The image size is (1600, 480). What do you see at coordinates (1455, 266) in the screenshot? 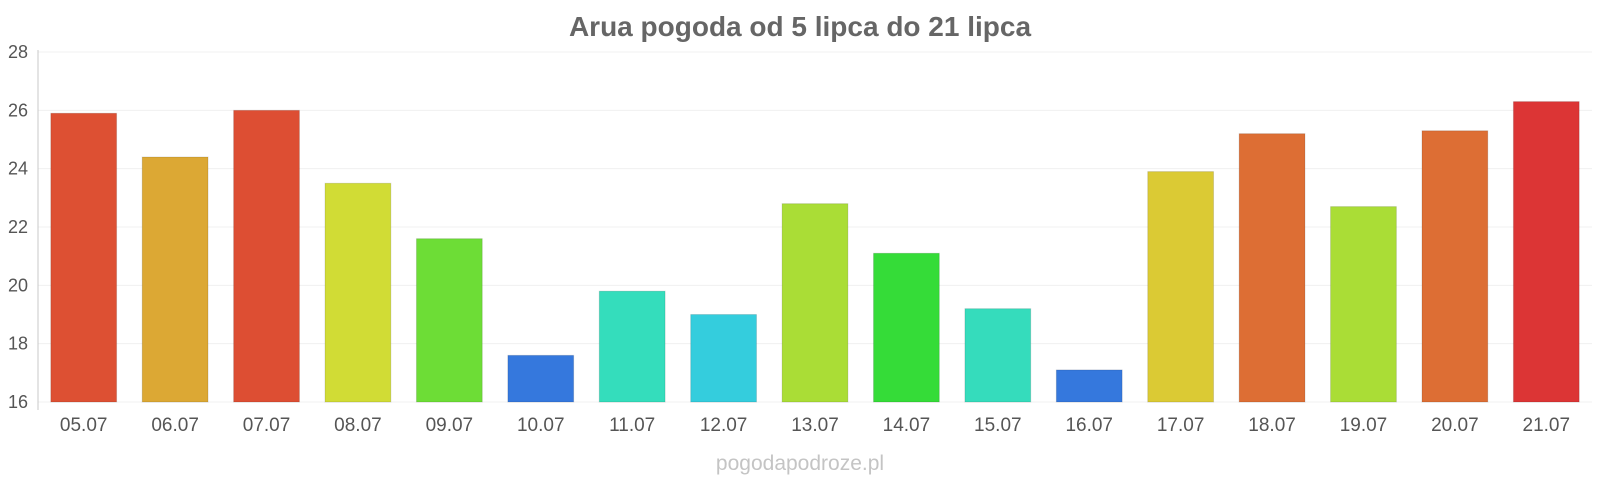
I see `bar-20.07` at bounding box center [1455, 266].